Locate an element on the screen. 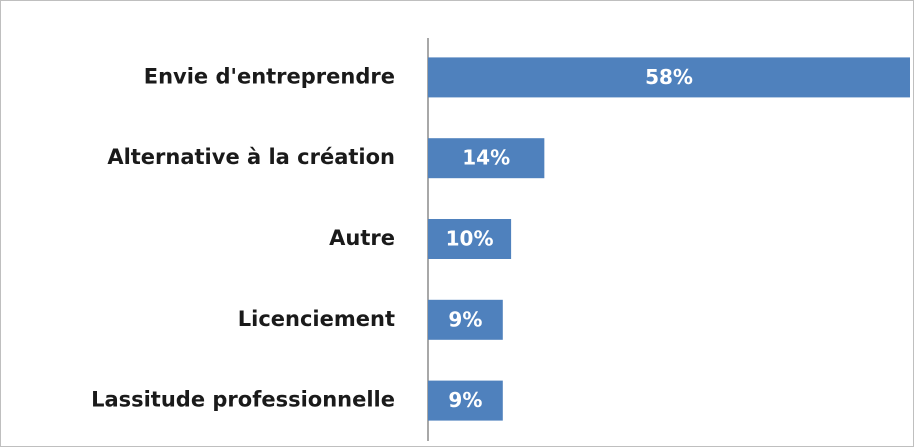 The image size is (914, 447). category-label: Autre is located at coordinates (362, 238).